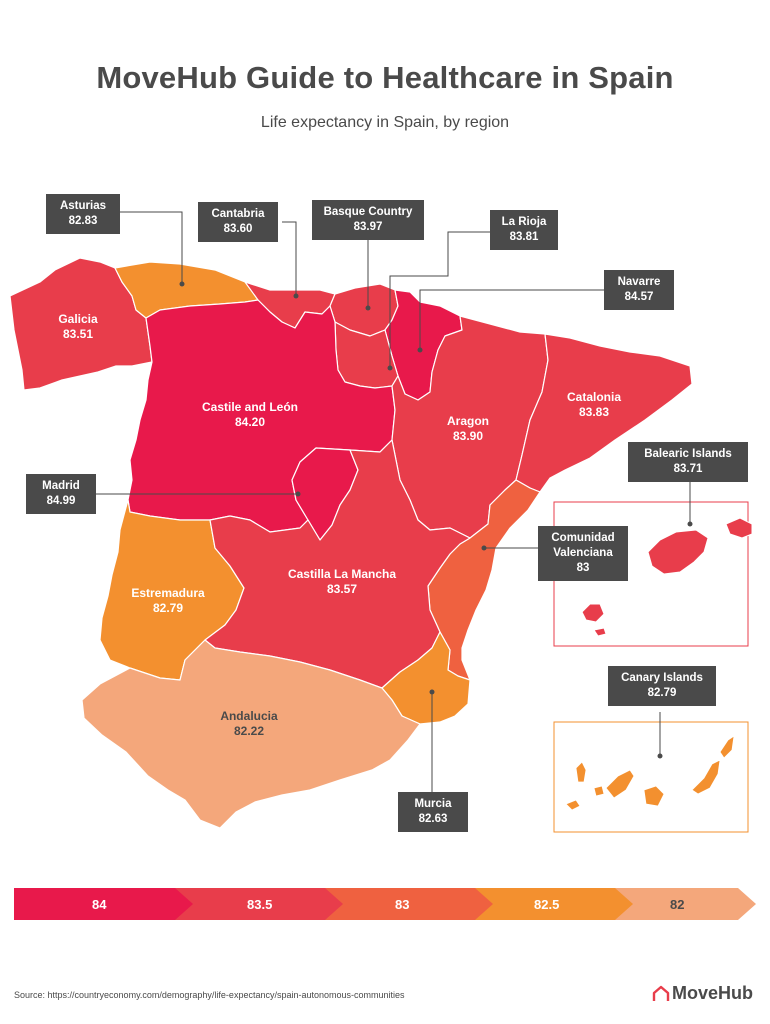  I want to click on region-value: 83.71, so click(688, 469).